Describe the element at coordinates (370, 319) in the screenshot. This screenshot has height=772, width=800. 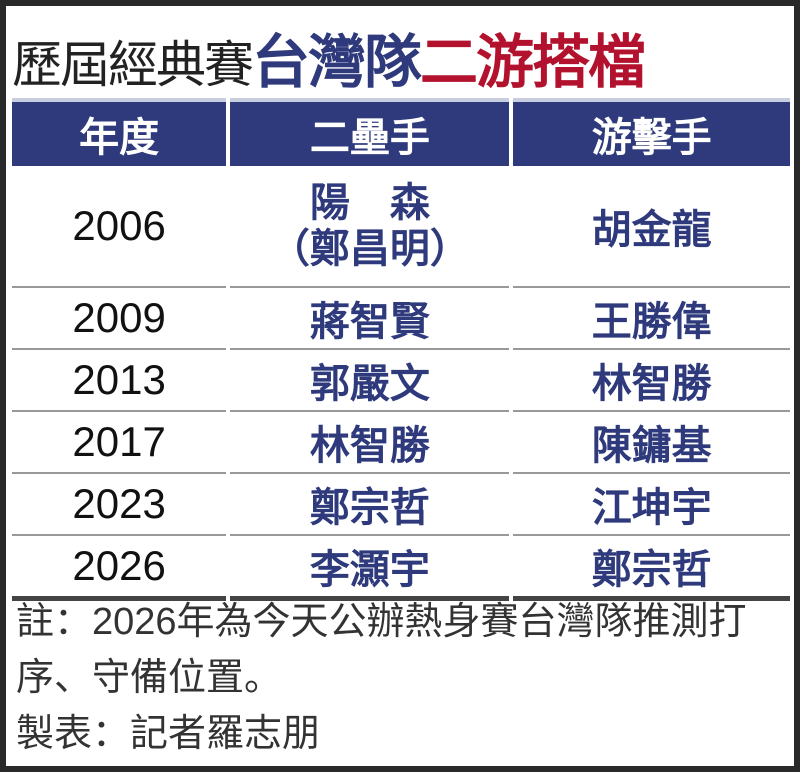
I see `cell-second-base: 蔣智賢` at that location.